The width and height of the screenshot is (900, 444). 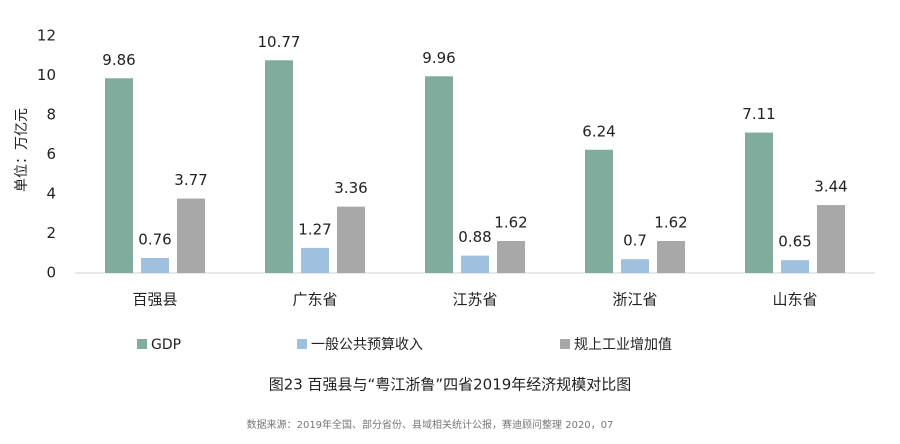 I want to click on chart-title: 图23 百强县与“粤江浙鲁”四省2019年经济规模对比图, so click(x=450, y=385).